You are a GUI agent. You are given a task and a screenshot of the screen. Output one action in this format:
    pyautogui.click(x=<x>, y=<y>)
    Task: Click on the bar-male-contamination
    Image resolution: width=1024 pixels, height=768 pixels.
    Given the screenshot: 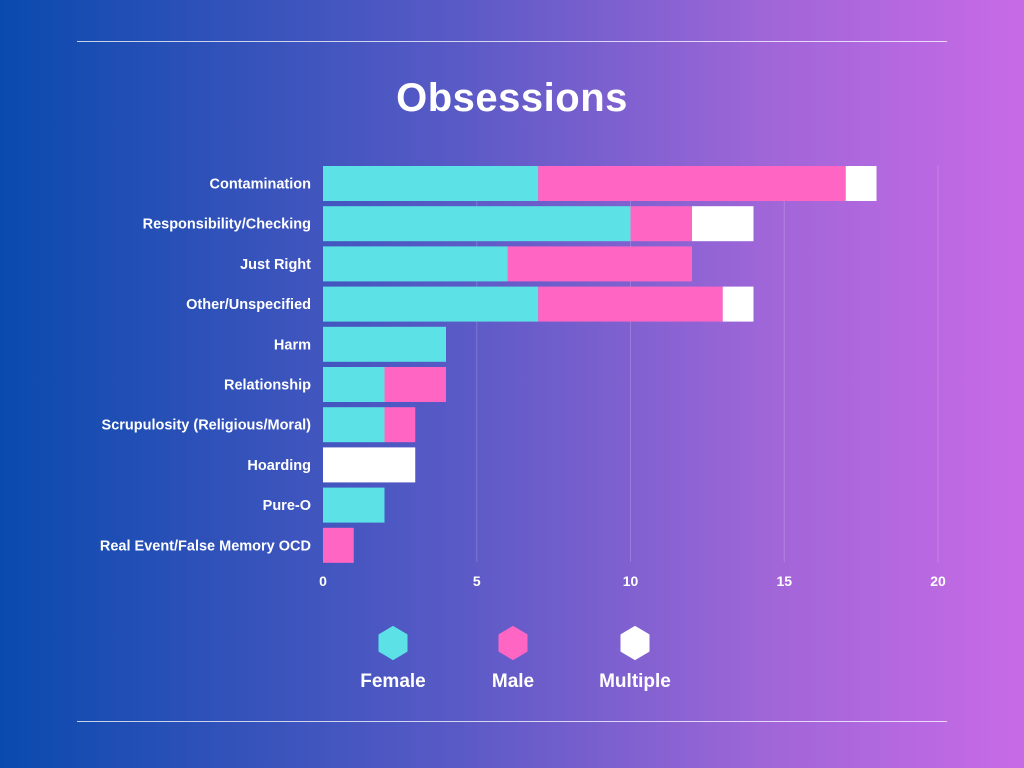 What is the action you would take?
    pyautogui.click(x=692, y=183)
    